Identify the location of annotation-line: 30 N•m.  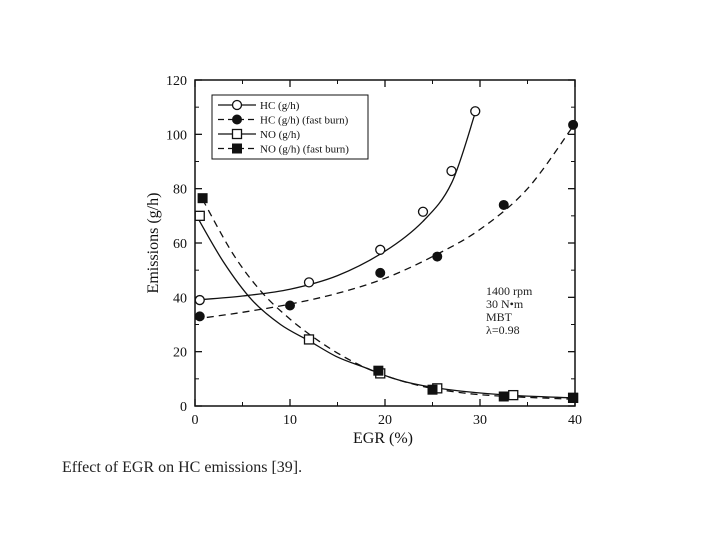
(505, 304).